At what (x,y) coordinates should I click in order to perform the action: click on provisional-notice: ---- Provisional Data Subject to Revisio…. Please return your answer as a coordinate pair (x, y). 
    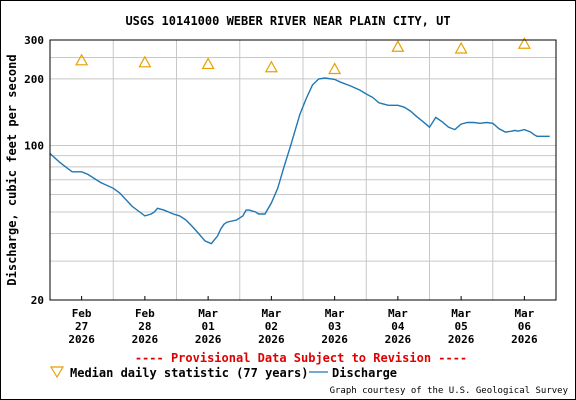
    Looking at the image, I should click on (301, 358).